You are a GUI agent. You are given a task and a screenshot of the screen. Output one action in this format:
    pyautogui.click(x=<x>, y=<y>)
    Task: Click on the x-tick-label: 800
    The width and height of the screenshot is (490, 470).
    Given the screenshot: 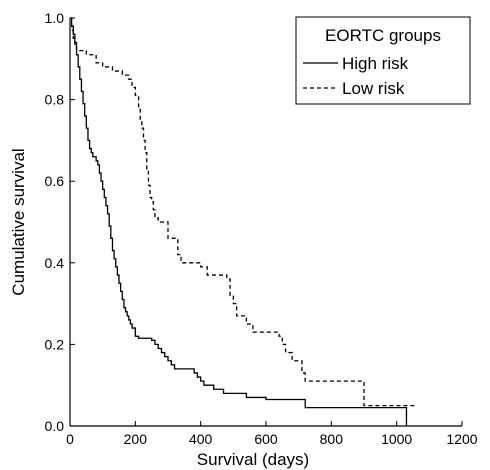 What is the action you would take?
    pyautogui.click(x=332, y=439)
    